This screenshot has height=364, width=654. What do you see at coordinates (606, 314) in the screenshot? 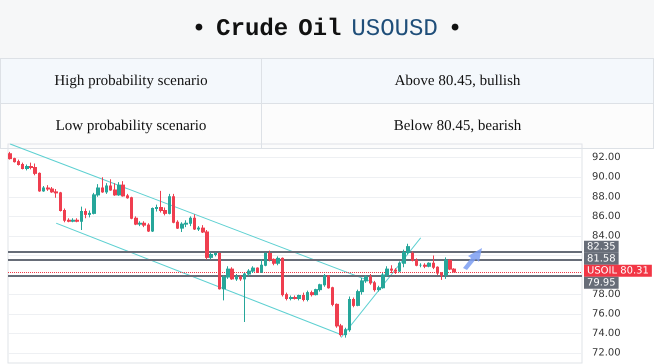
I see `y-tick-label: 76.00` at bounding box center [606, 314].